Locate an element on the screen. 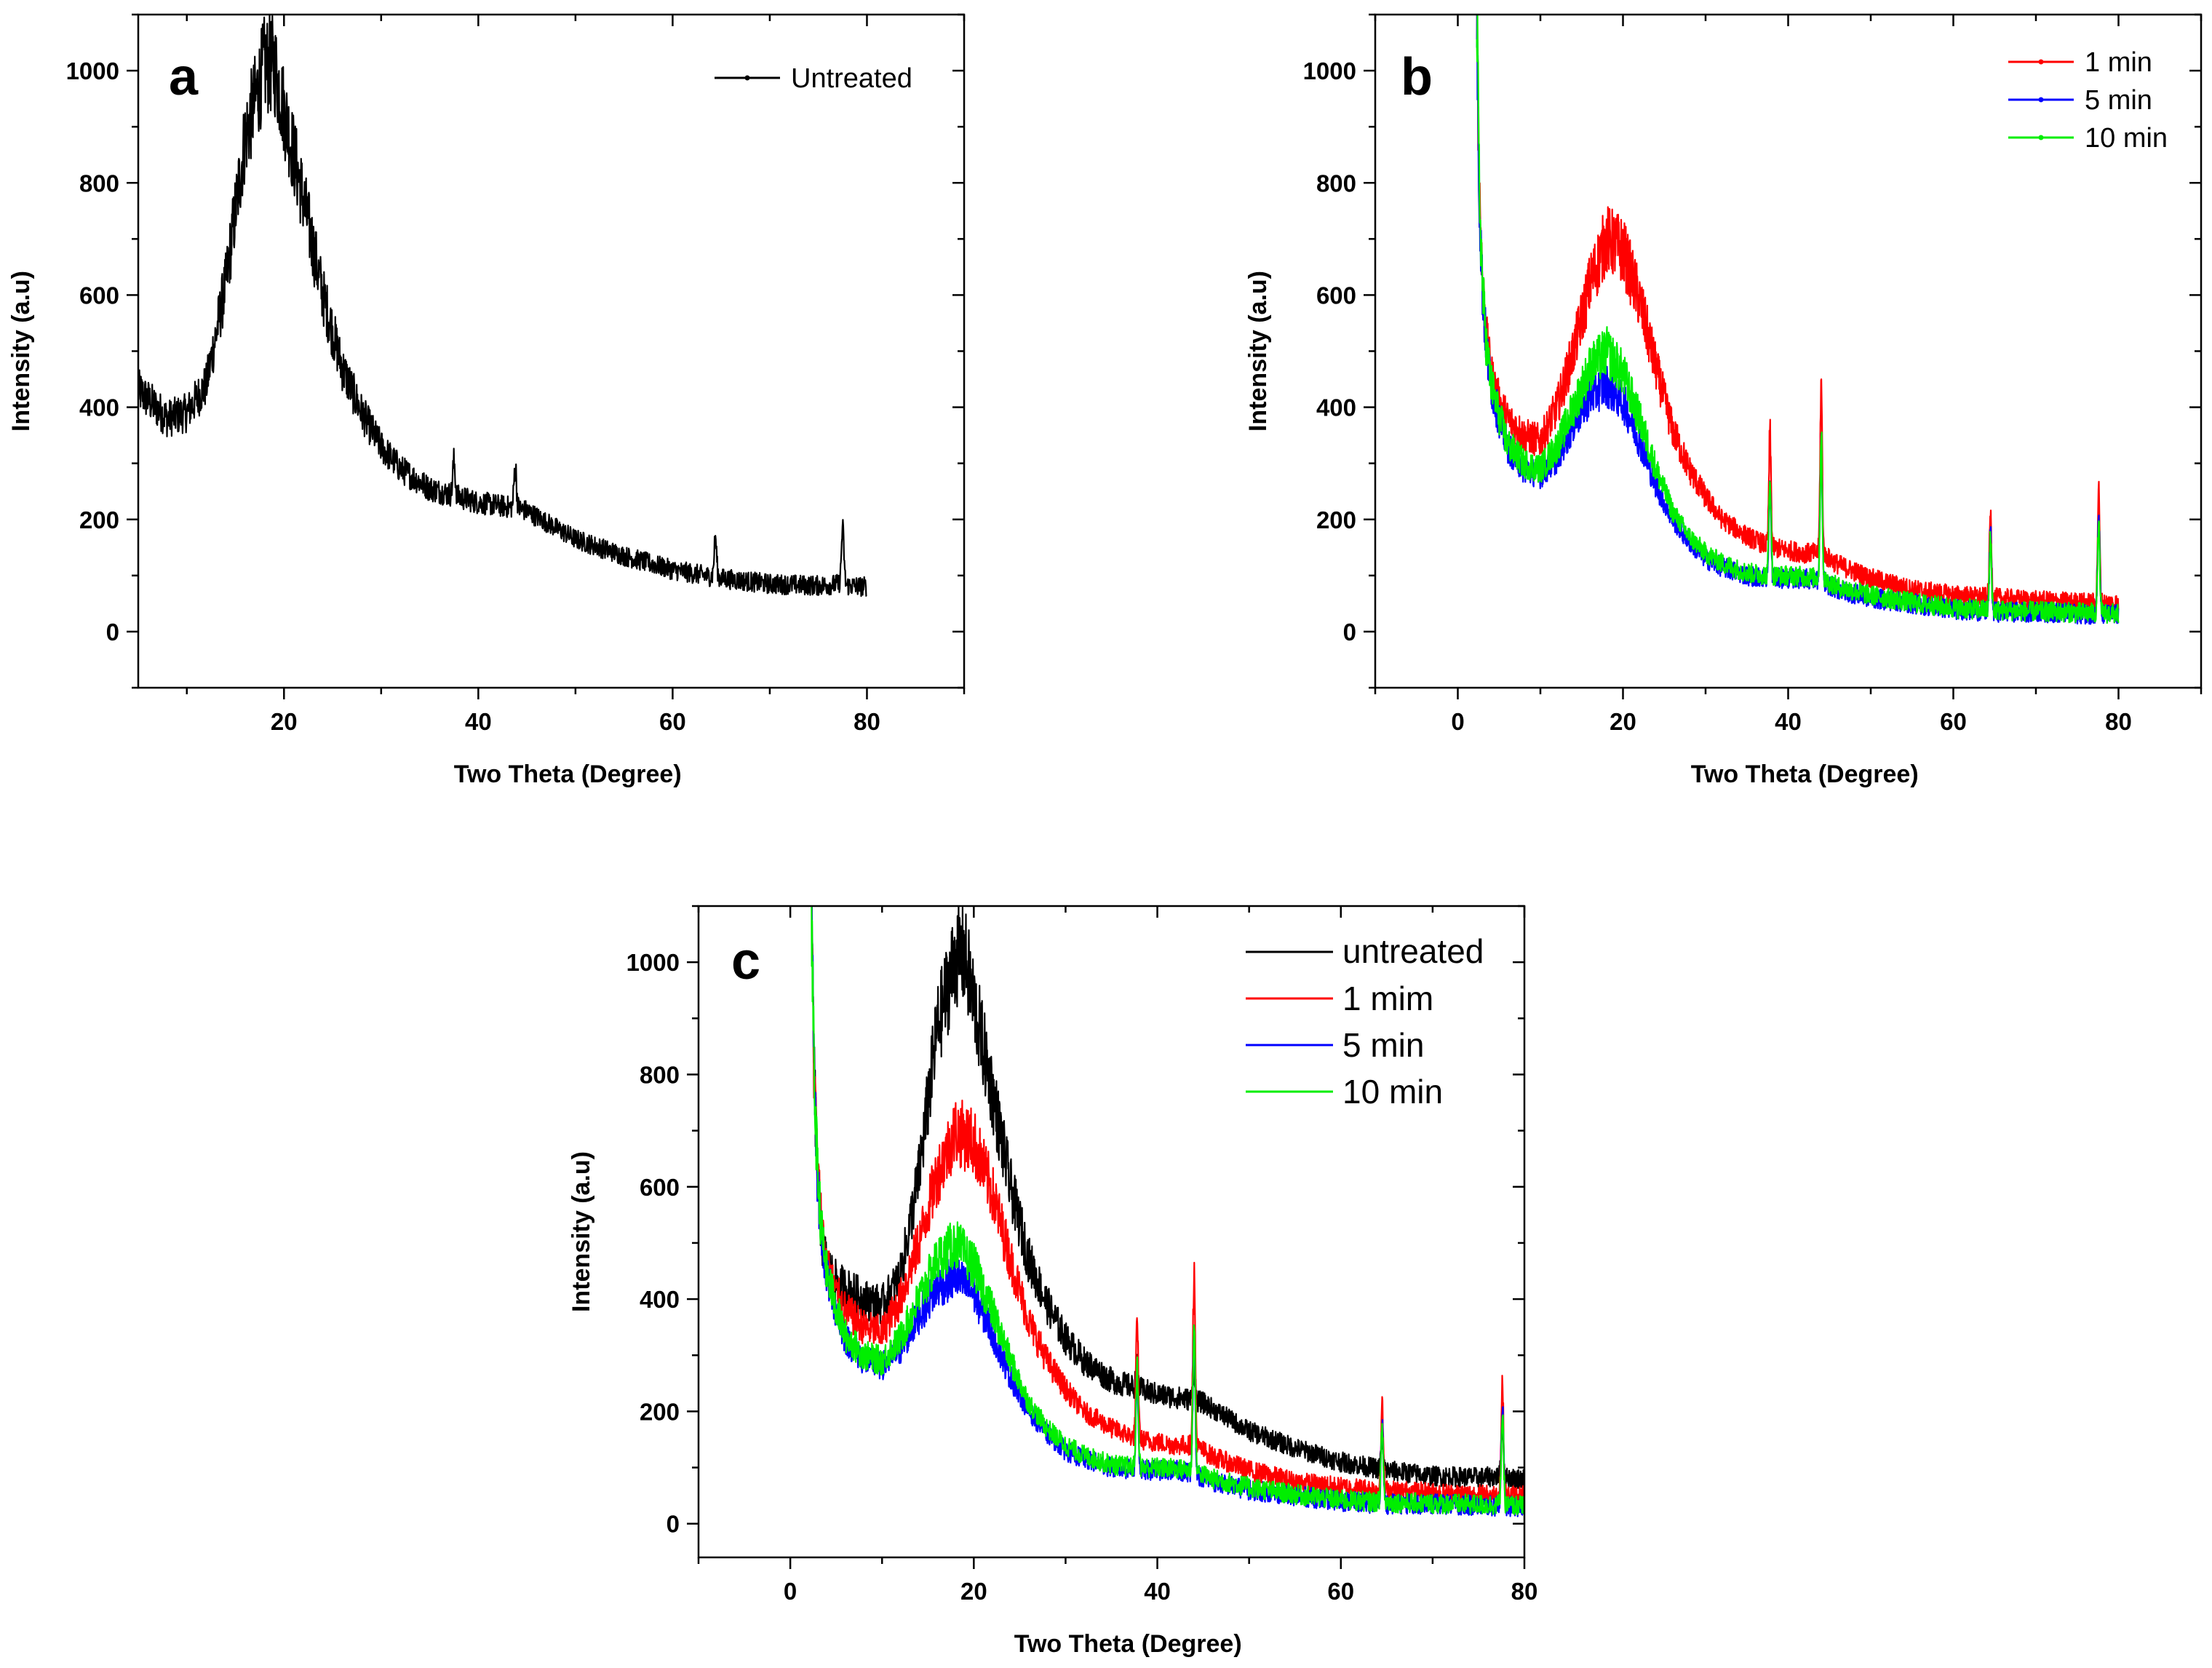 This screenshot has width=2212, height=1668. panel-letter: a is located at coordinates (184, 77).